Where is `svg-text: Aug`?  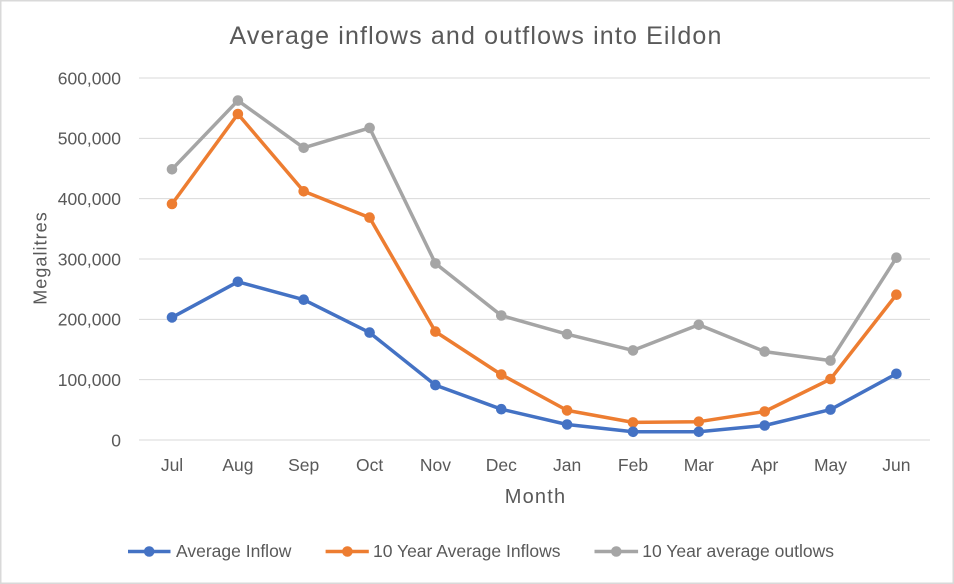
svg-text: Aug is located at coordinates (237, 465).